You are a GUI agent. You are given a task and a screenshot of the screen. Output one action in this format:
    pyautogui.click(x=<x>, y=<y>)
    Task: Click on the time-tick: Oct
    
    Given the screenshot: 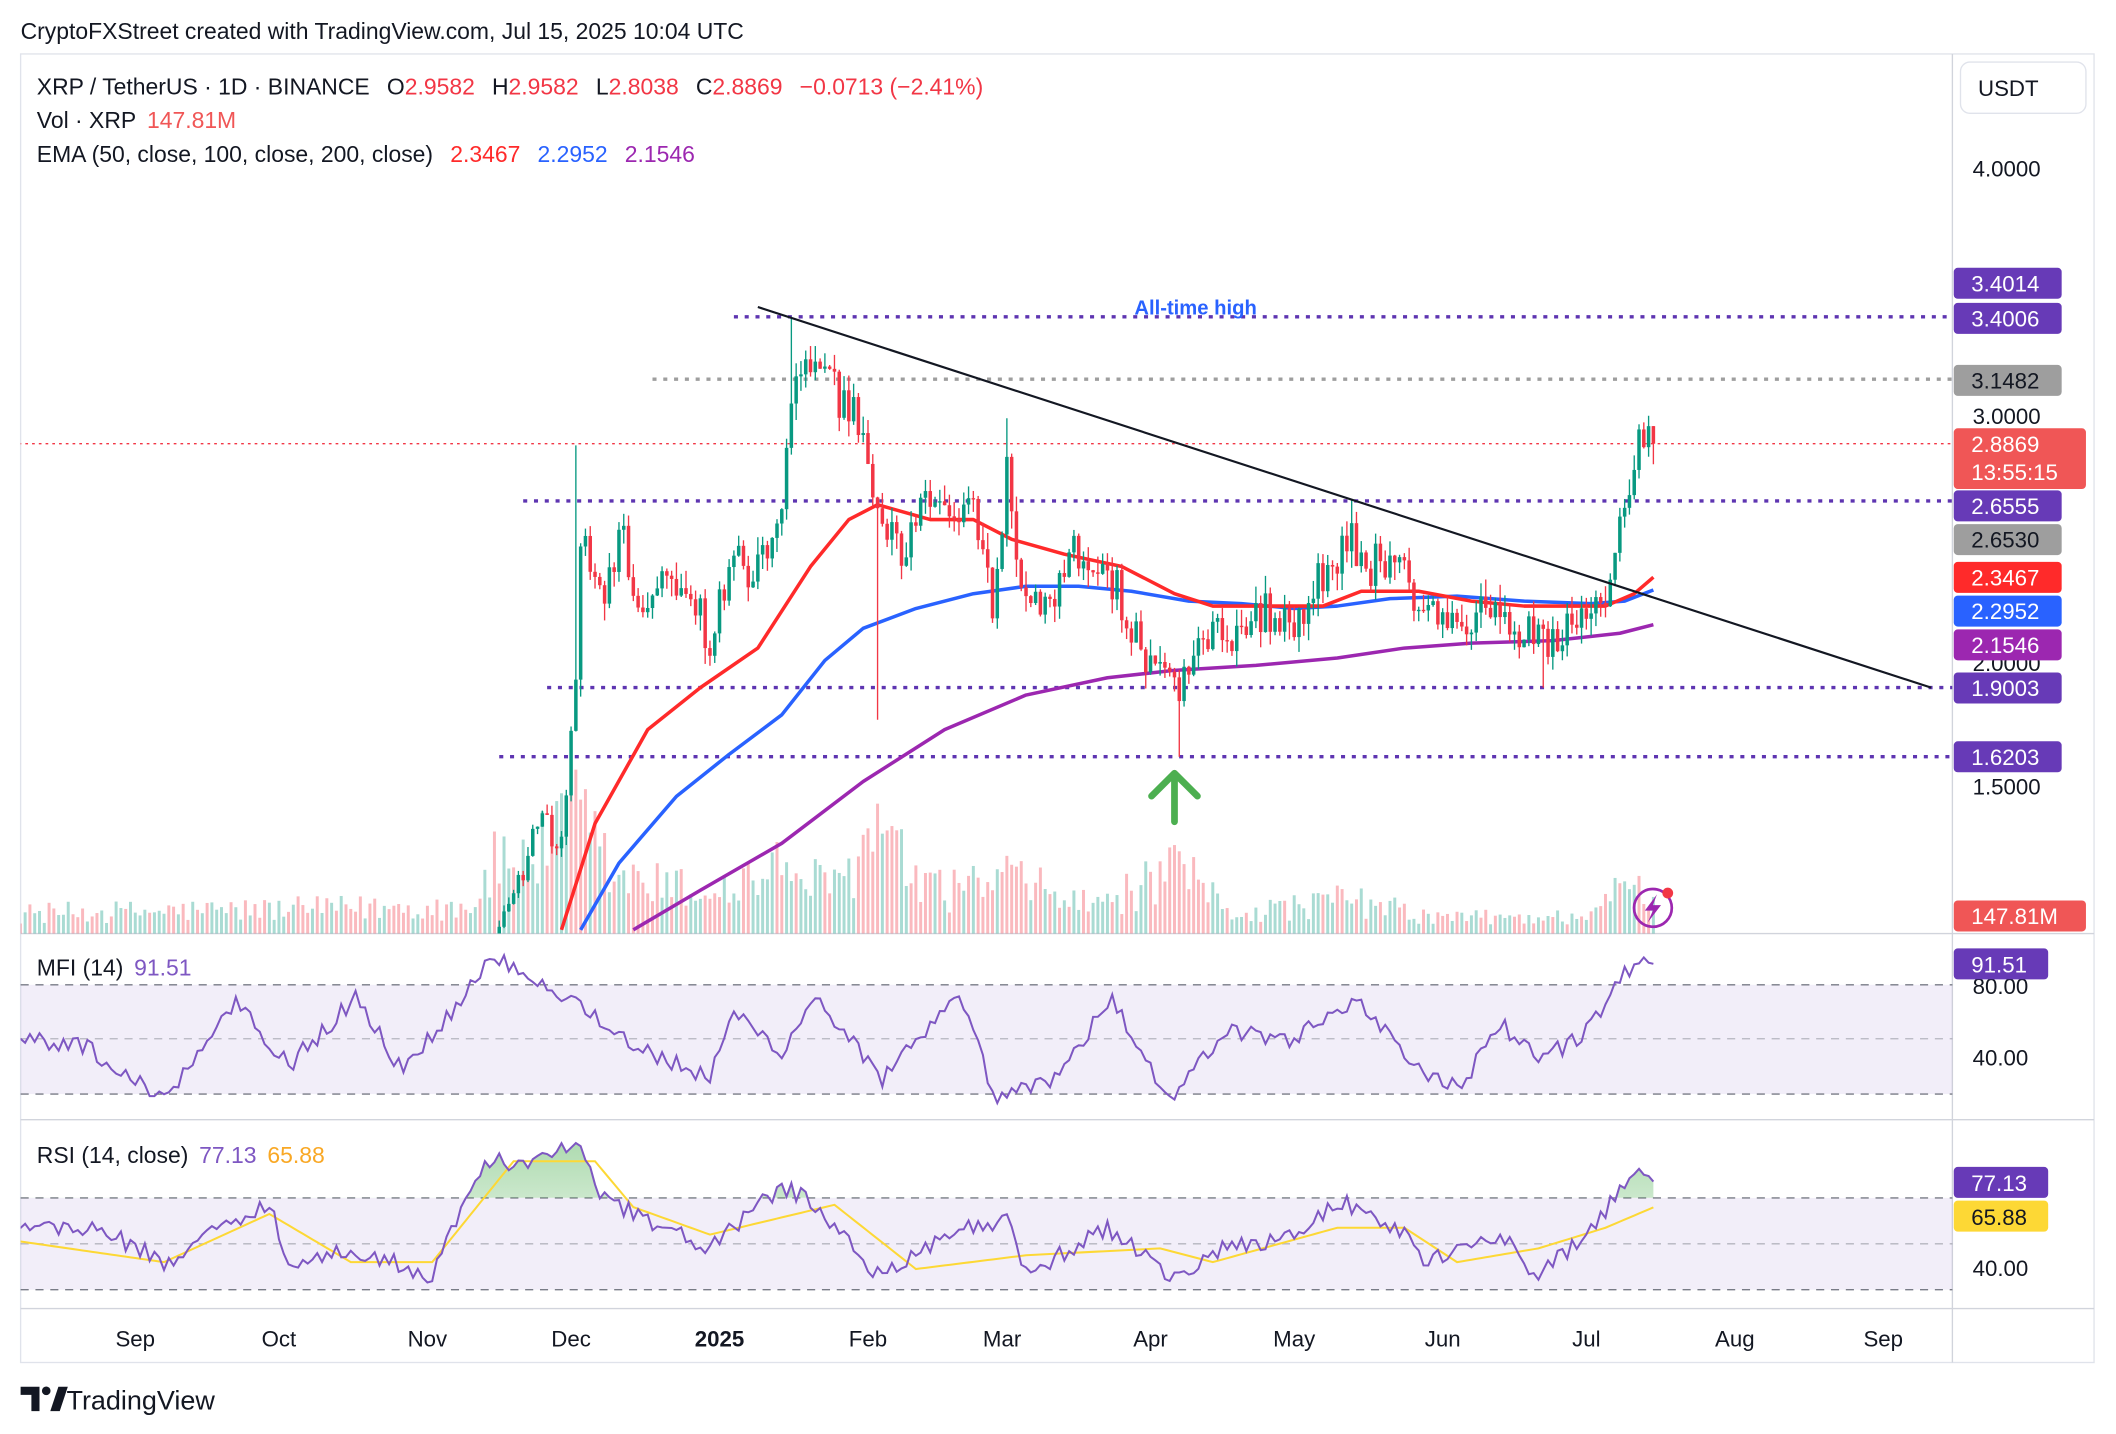 What is the action you would take?
    pyautogui.click(x=279, y=1338)
    